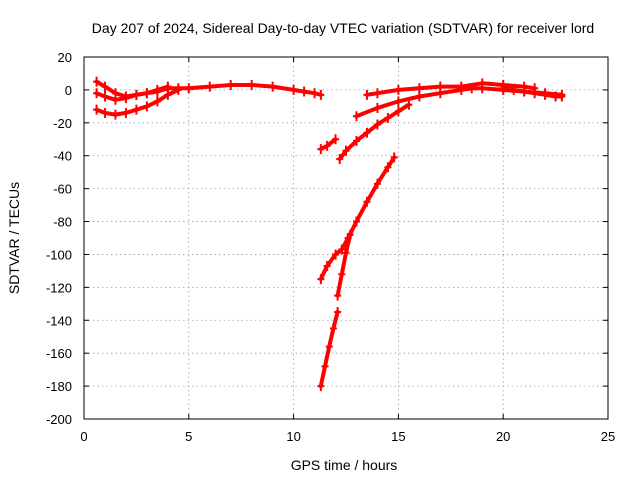  Describe the element at coordinates (188, 436) in the screenshot. I see `x-tick-label: 5` at that location.